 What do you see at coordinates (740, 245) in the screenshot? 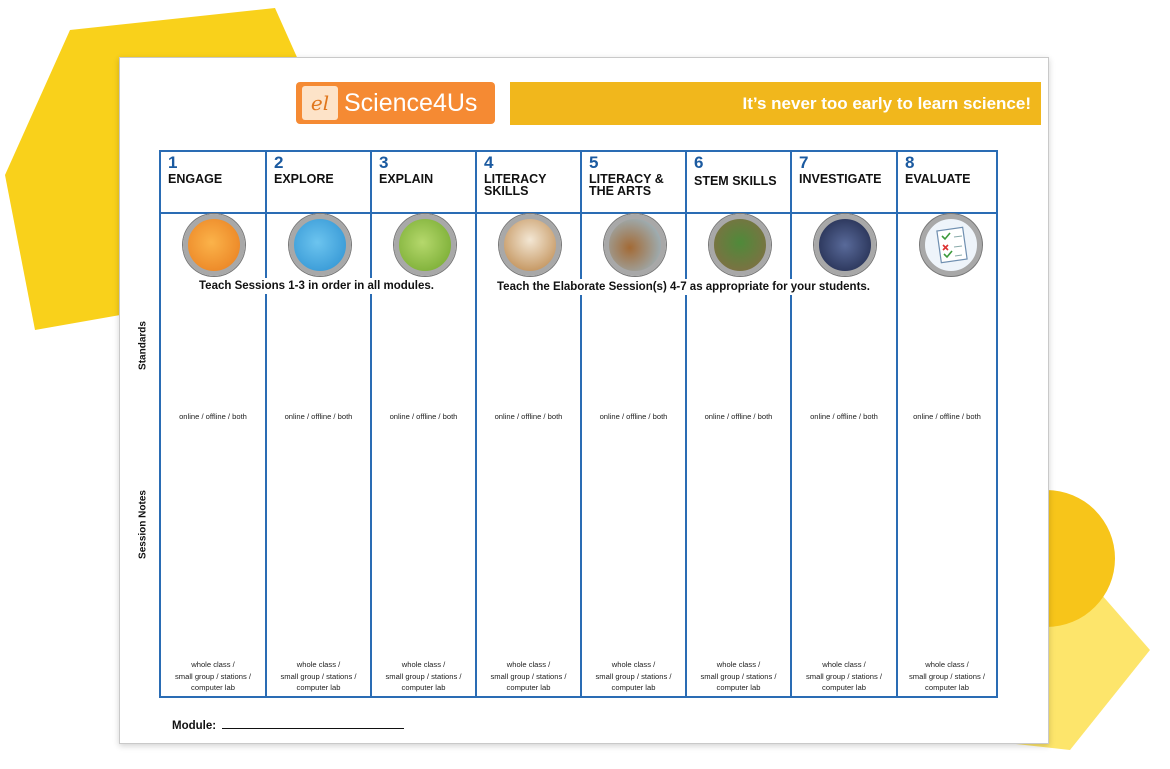
I see `turtle-icon` at bounding box center [740, 245].